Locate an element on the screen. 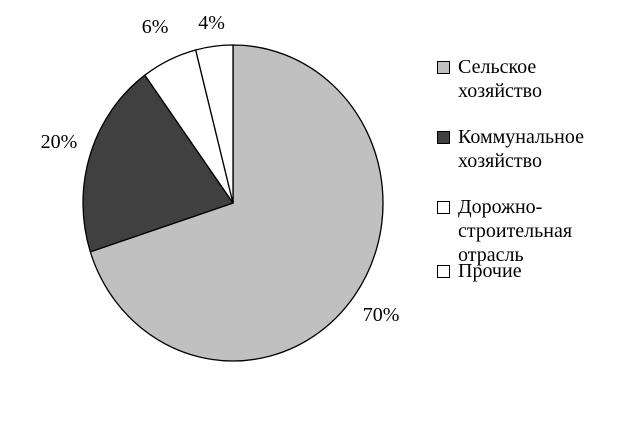 This screenshot has width=641, height=443. data-label: 20% is located at coordinates (59, 142).